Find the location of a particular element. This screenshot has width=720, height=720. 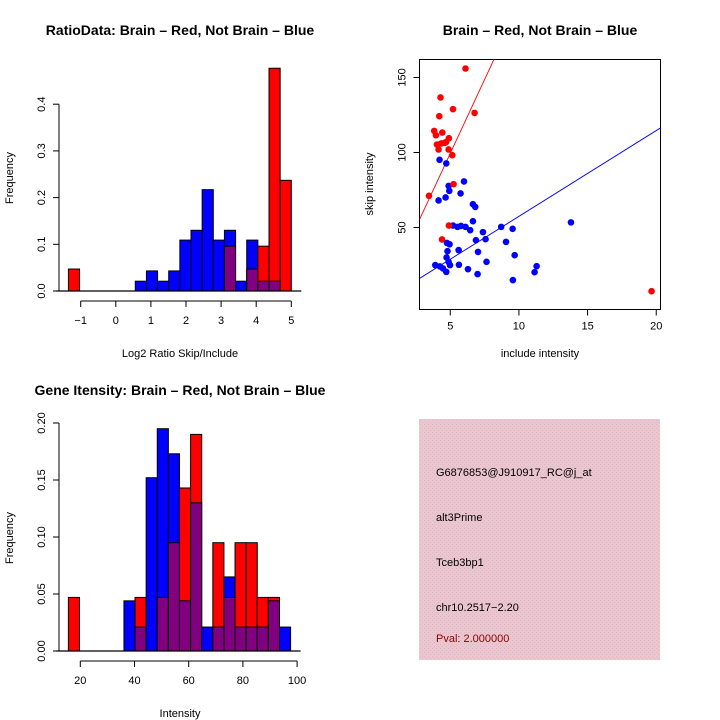

x-tick-label: 4 is located at coordinates (256, 321).